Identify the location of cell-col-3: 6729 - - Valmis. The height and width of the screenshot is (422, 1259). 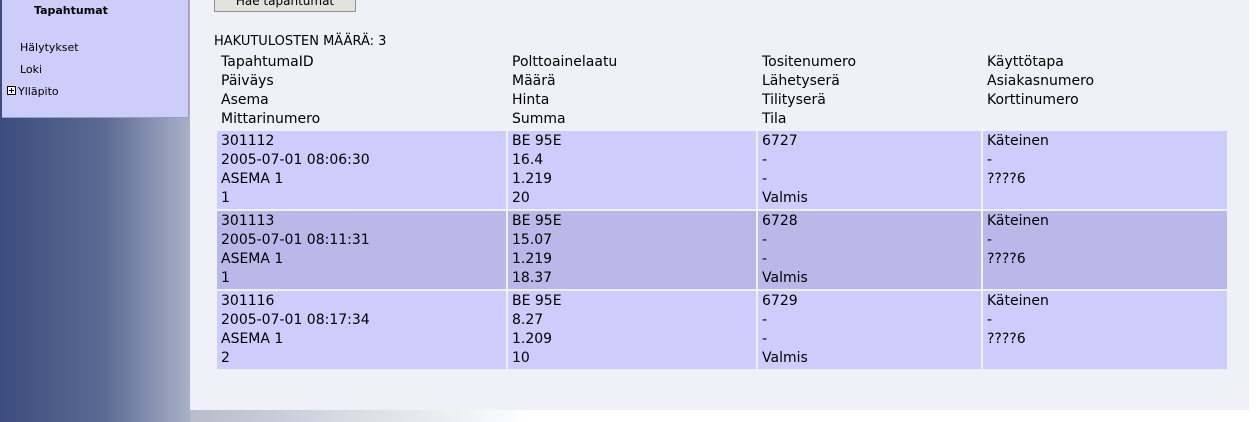
(869, 331).